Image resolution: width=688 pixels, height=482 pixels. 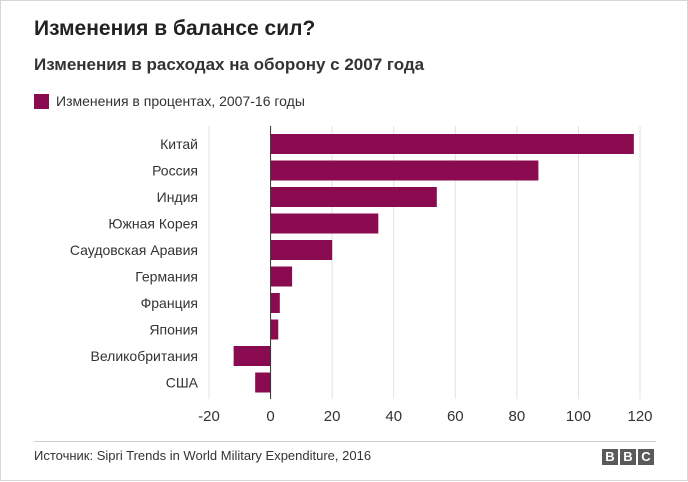 I want to click on category-label: США, so click(x=182, y=383).